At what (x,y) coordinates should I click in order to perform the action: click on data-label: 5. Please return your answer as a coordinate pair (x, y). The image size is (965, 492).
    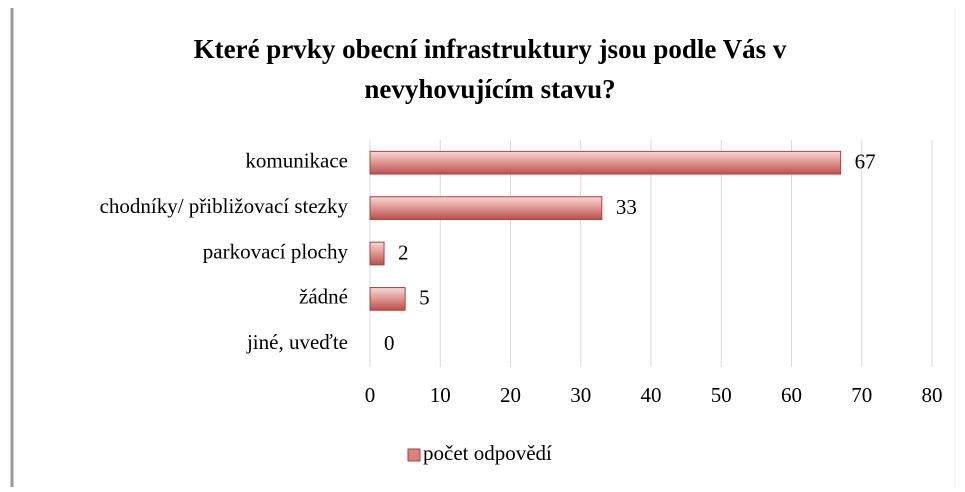
    Looking at the image, I should click on (424, 298).